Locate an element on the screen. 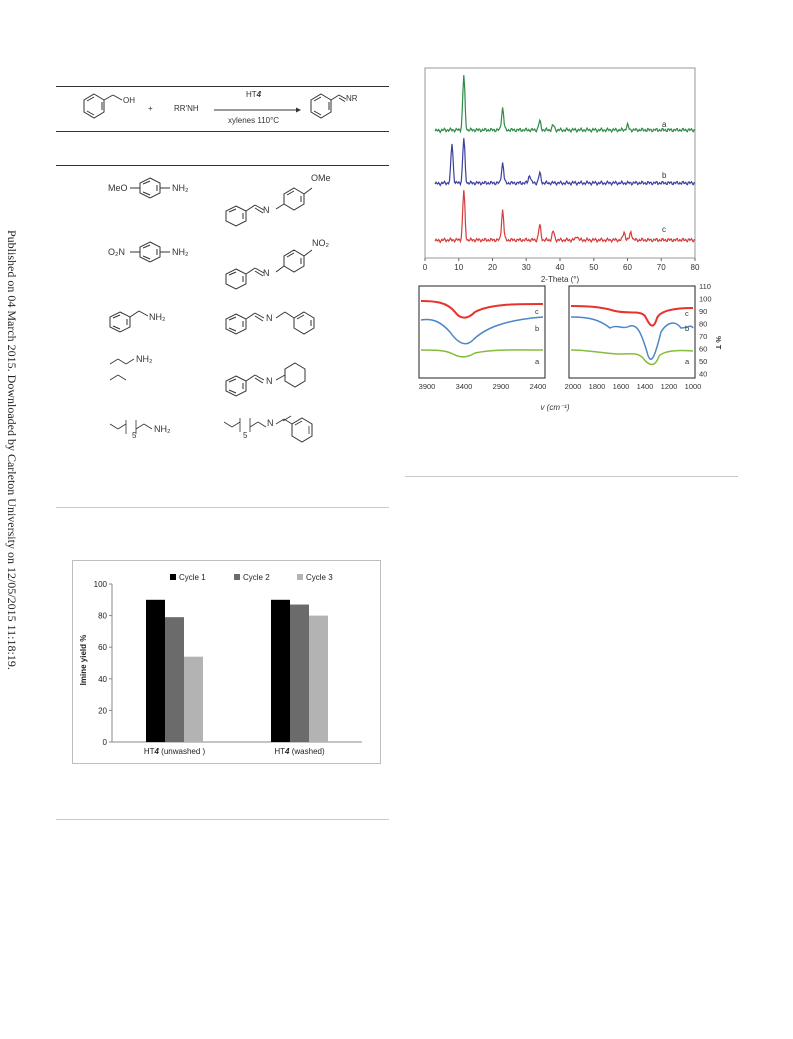 Image resolution: width=793 pixels, height=1039 pixels. chain-number-2: 5 is located at coordinates (245, 435).